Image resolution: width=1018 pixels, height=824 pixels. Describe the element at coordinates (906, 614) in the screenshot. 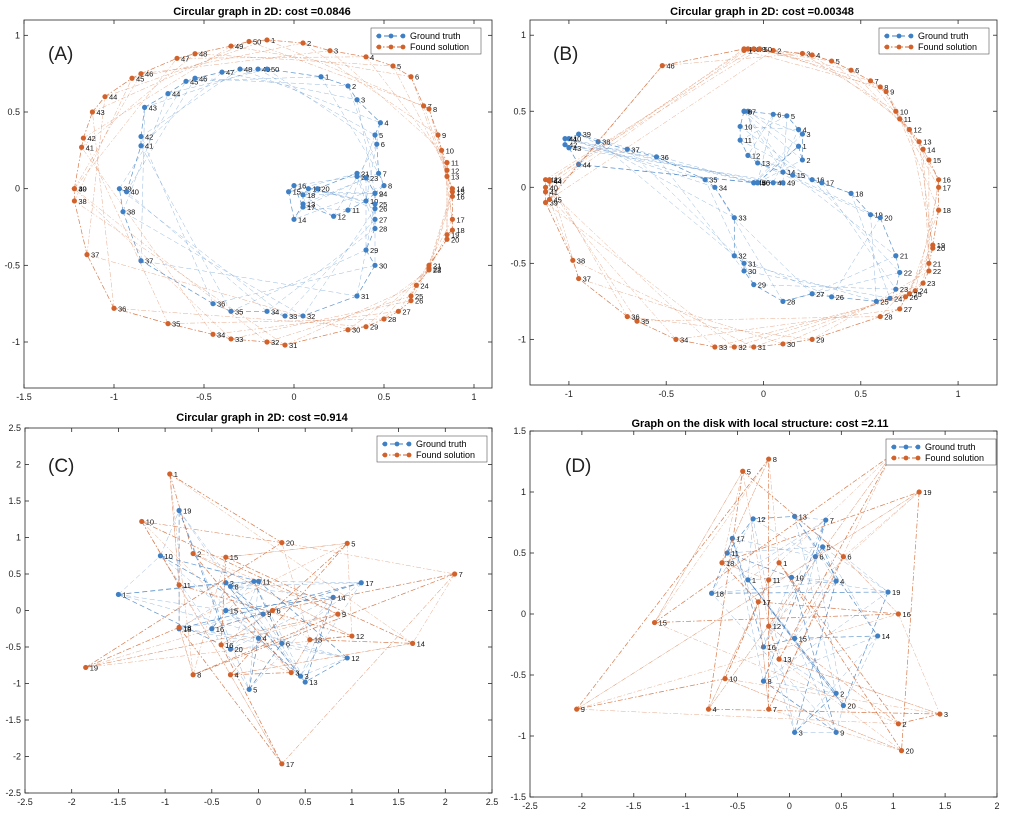

I see `panel-d-node-label: 16` at that location.